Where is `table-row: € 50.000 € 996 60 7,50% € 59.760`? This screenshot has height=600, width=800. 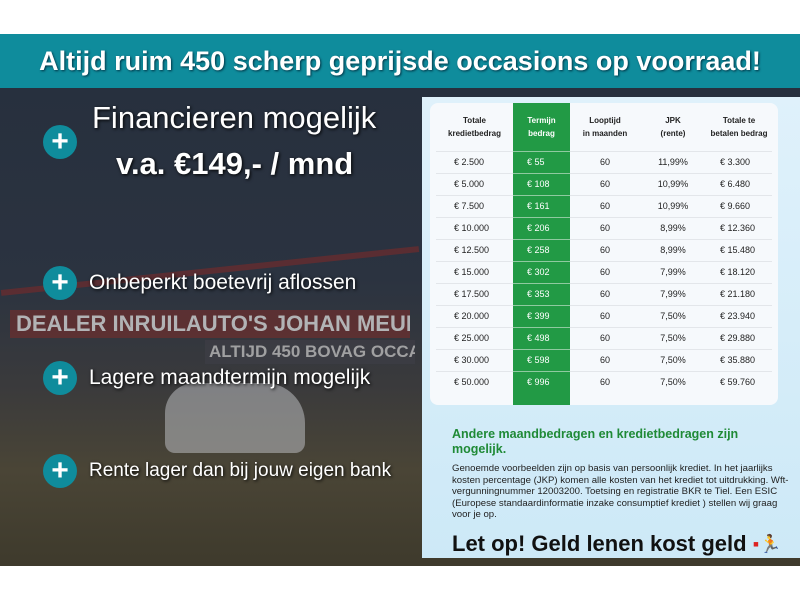
table-row: € 50.000 € 996 60 7,50% € 59.760 is located at coordinates (604, 381).